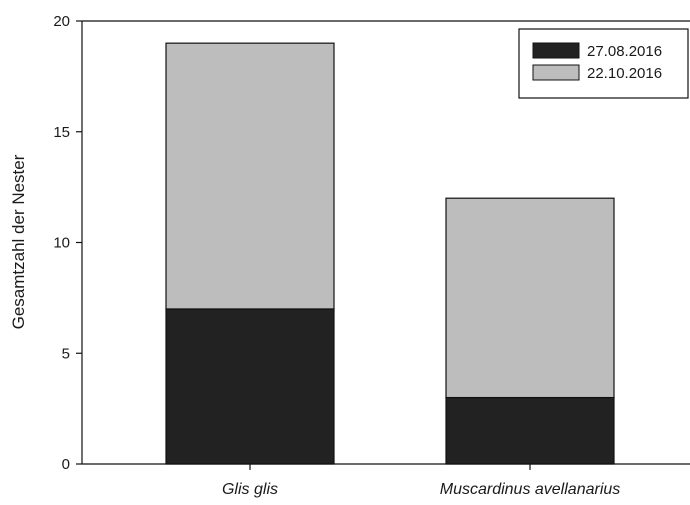 This screenshot has height=505, width=690. I want to click on y-tick-label-10: 10, so click(61, 243).